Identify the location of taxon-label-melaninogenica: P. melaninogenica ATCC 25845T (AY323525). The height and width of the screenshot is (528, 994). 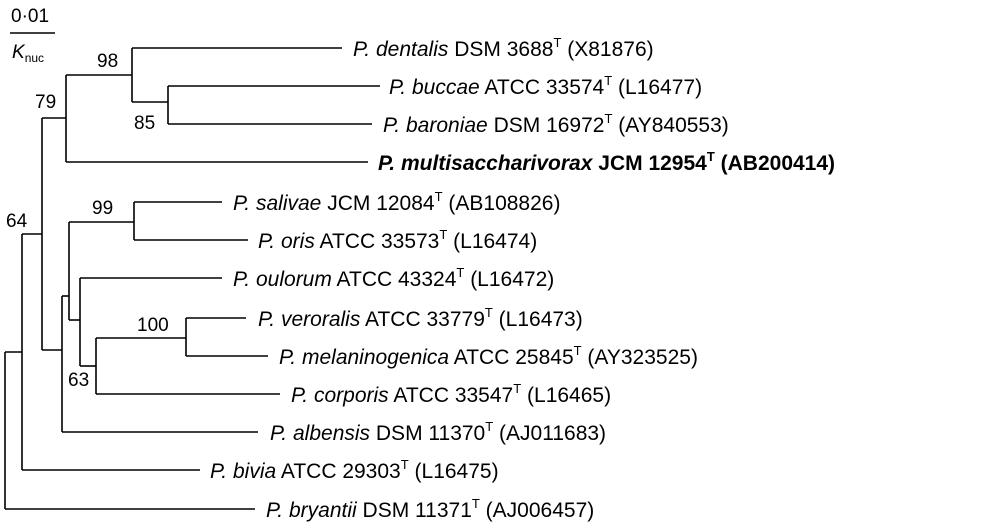
(488, 353).